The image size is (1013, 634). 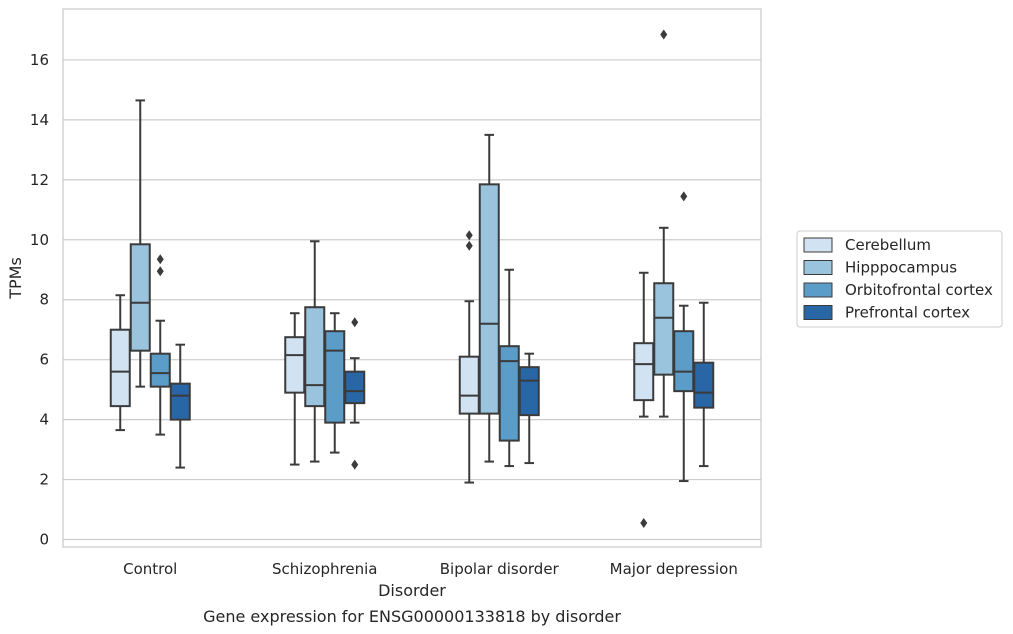 I want to click on y-tick-label: 4, so click(x=44, y=420).